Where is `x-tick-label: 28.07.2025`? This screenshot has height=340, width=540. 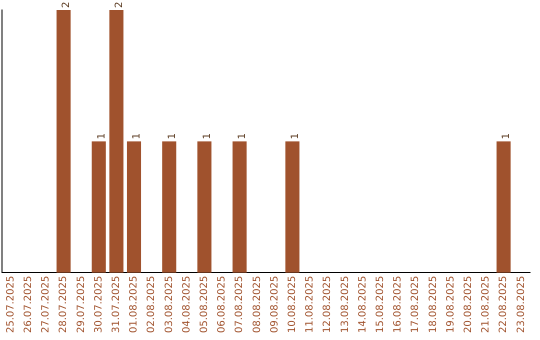
x-tick-label: 28.07.2025 is located at coordinates (64, 305).